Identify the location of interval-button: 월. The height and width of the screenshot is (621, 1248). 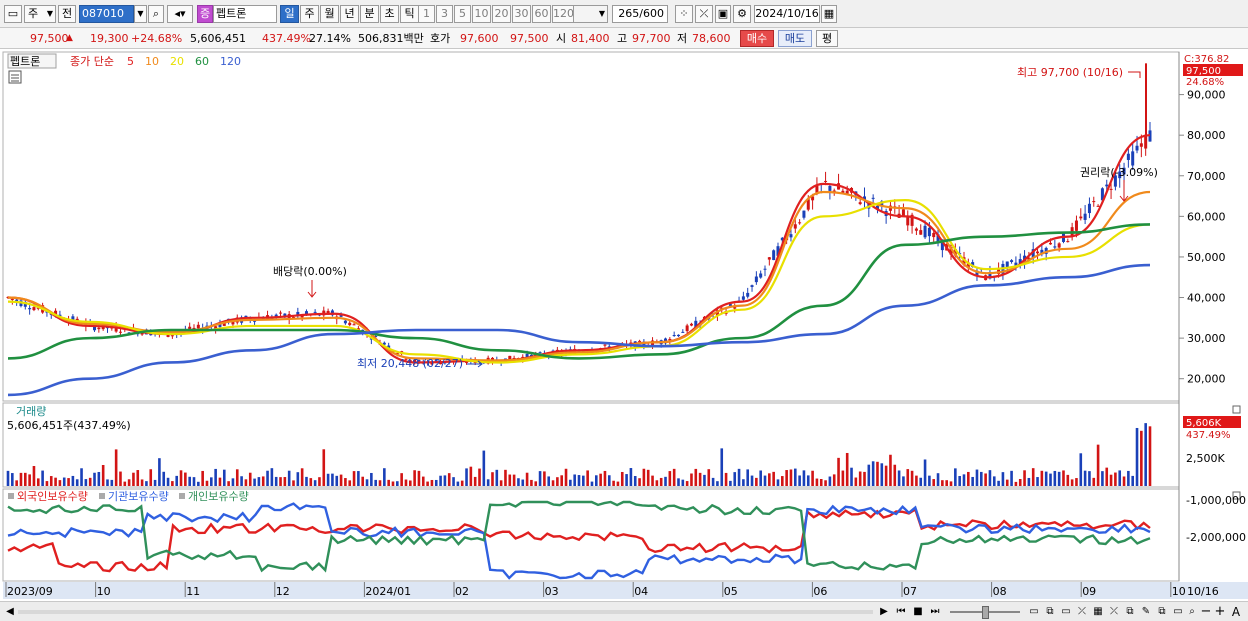
(329, 14).